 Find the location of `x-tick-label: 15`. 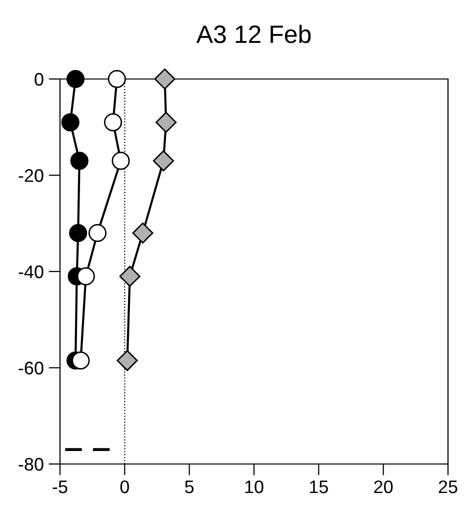

x-tick-label: 15 is located at coordinates (319, 487).